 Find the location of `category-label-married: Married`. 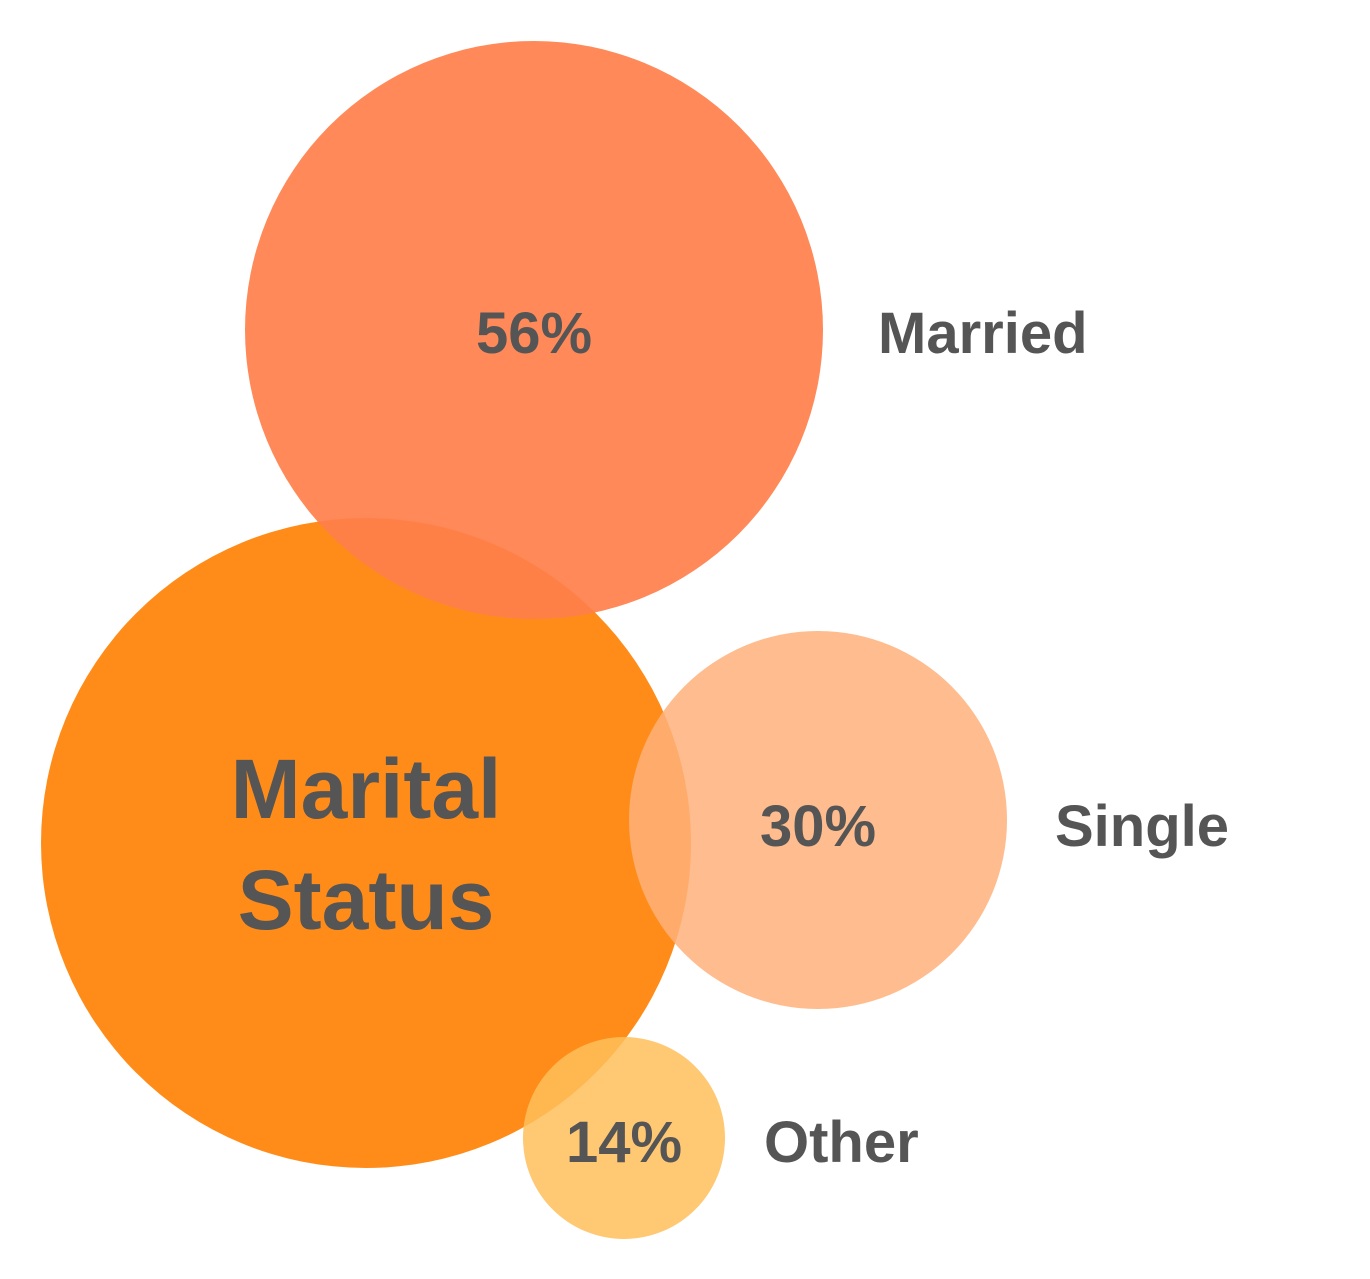

category-label-married: Married is located at coordinates (983, 333).